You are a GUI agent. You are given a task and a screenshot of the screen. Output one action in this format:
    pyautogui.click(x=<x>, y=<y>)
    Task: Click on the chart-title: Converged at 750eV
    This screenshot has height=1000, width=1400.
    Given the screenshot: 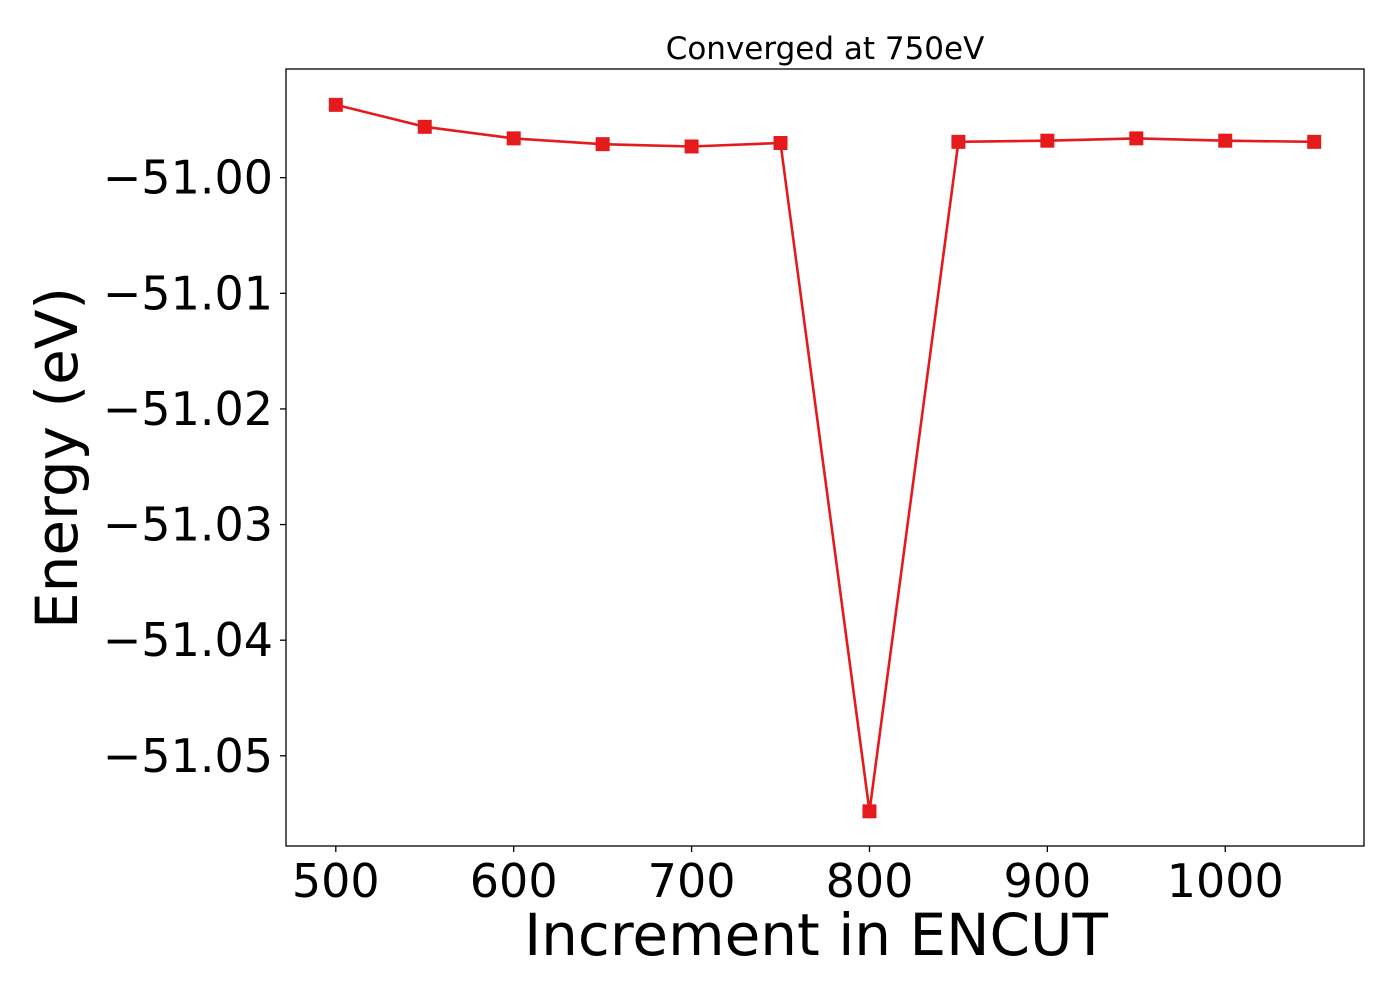 What is the action you would take?
    pyautogui.click(x=825, y=49)
    